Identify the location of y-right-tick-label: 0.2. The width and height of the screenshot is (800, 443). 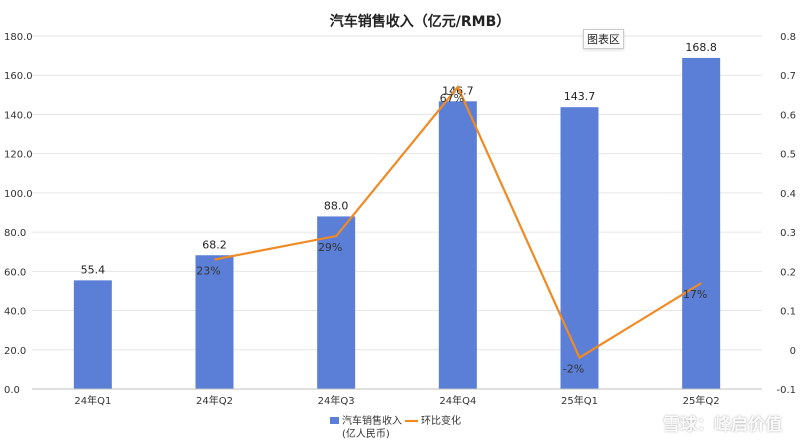
(788, 272).